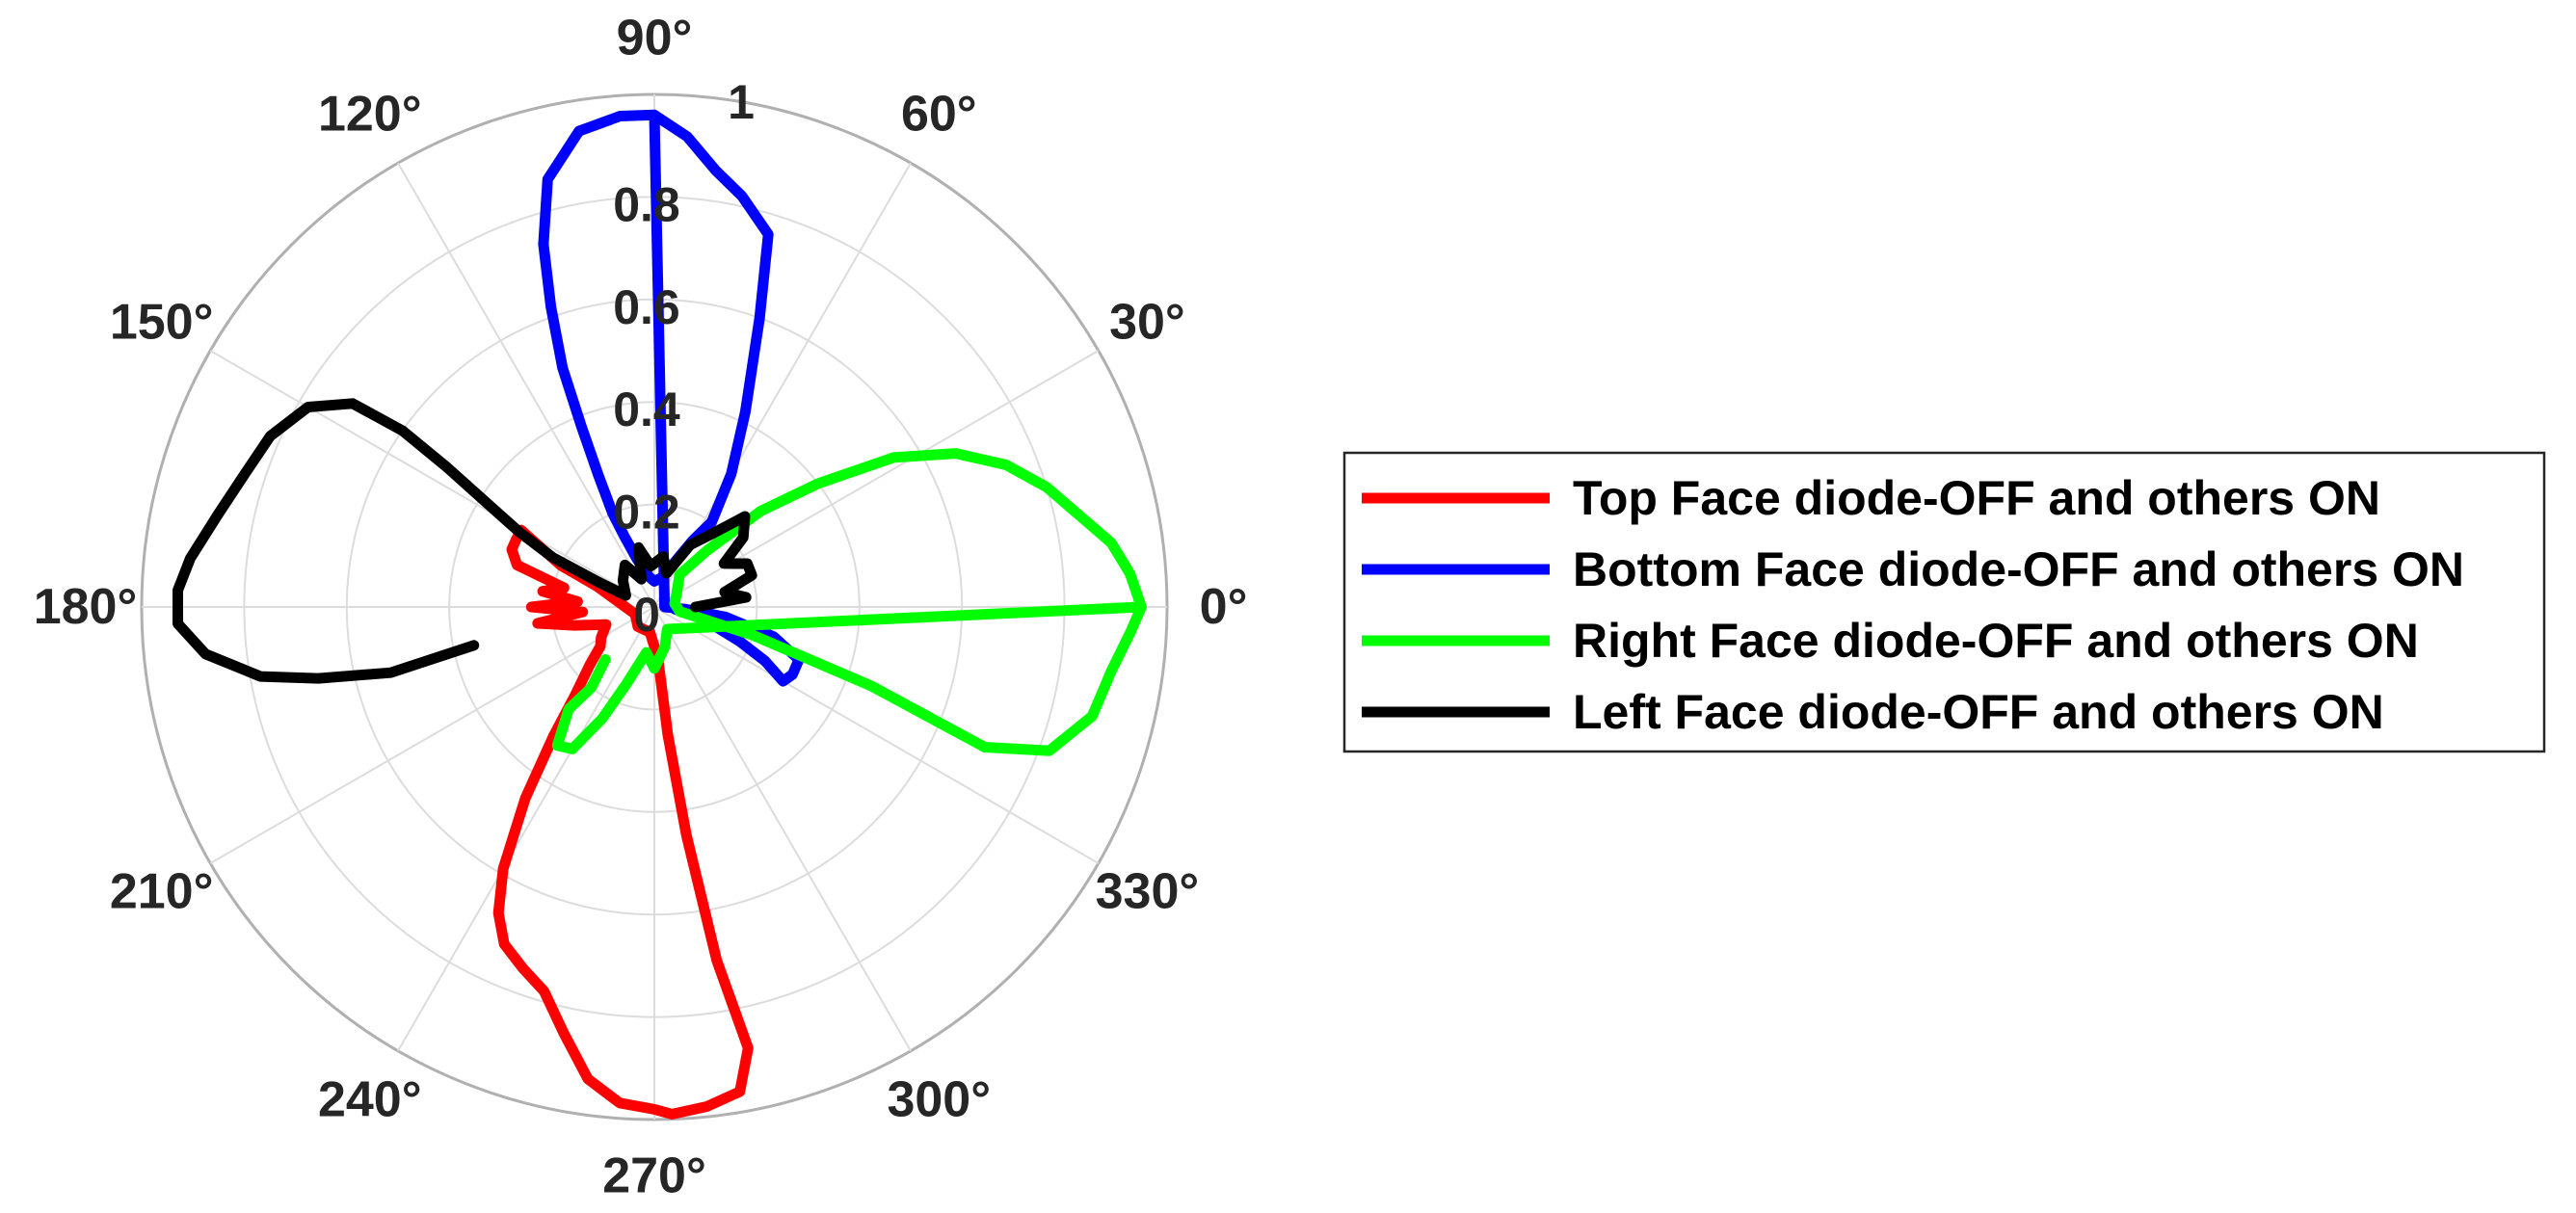 Image resolution: width=2576 pixels, height=1213 pixels. What do you see at coordinates (370, 115) in the screenshot?
I see `angle-tick-label: 120°` at bounding box center [370, 115].